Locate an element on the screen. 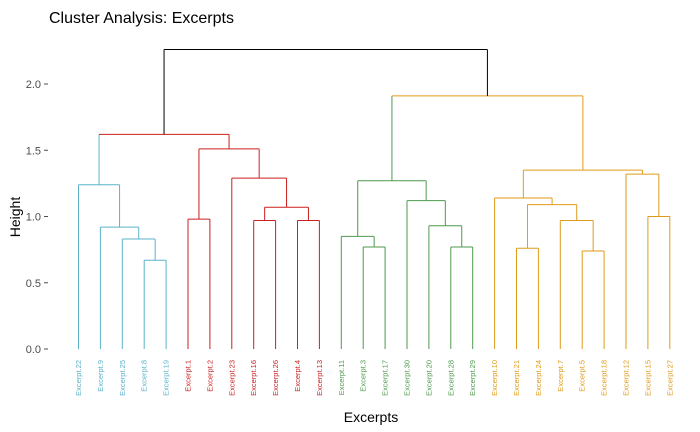 The height and width of the screenshot is (432, 700). leaf-label: Excerpt.22 is located at coordinates (78, 378).